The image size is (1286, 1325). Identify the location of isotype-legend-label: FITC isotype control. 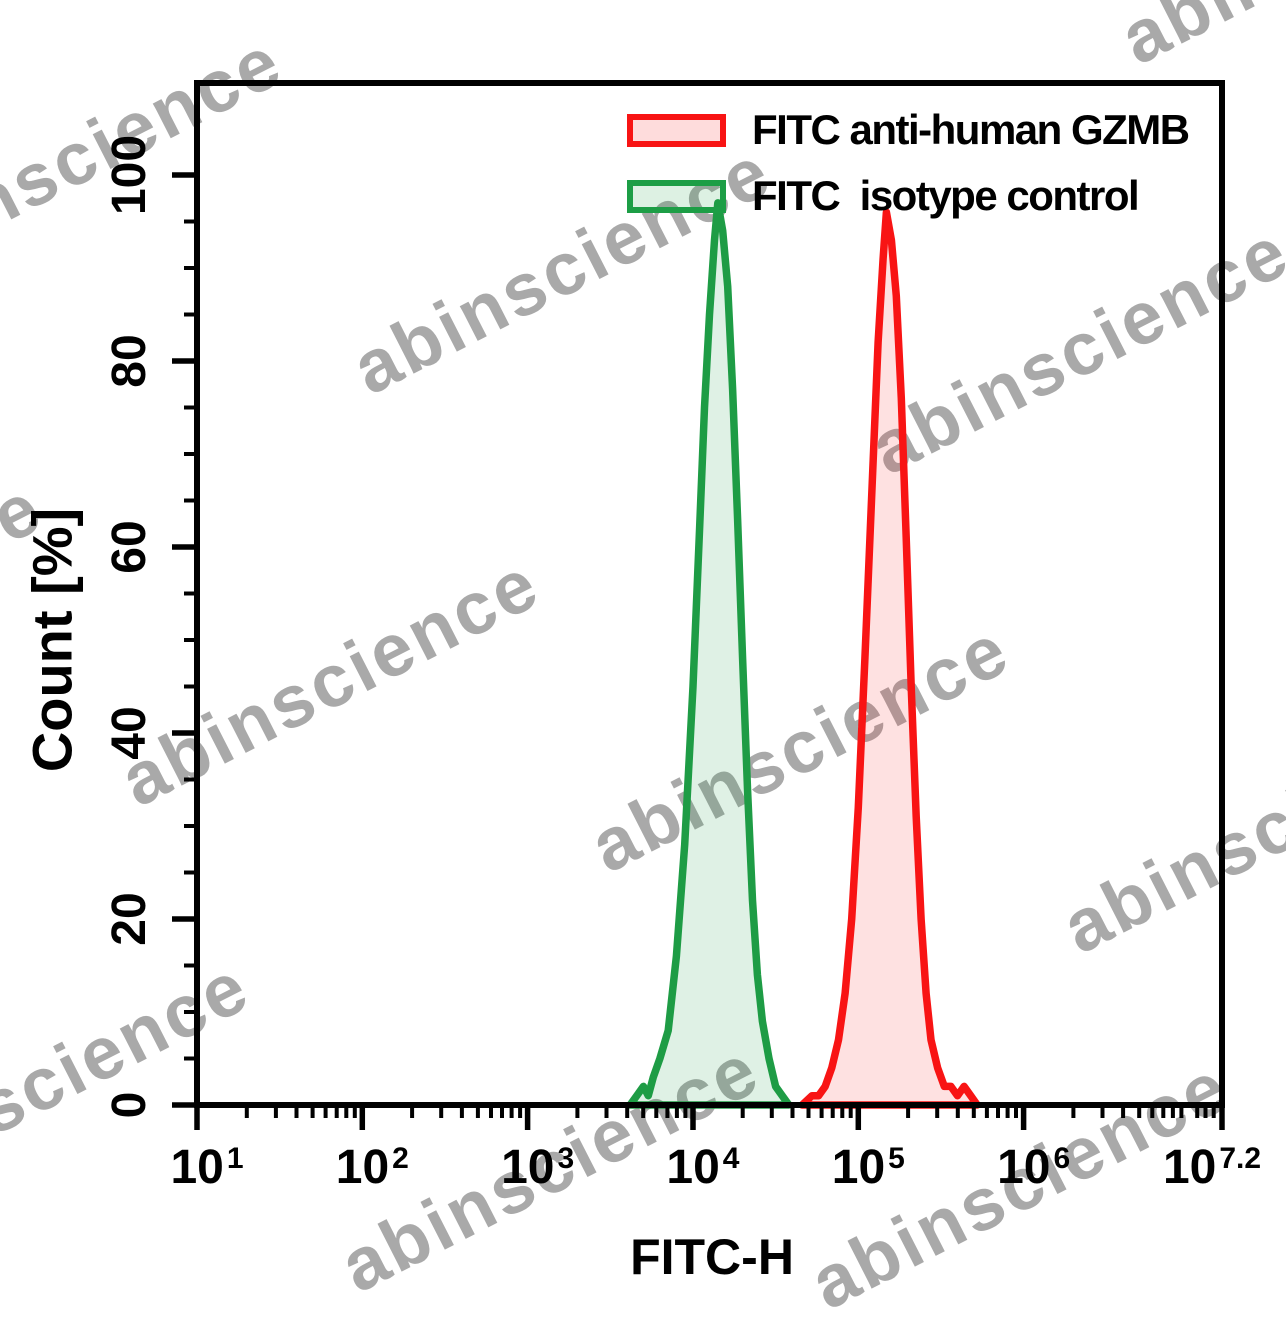
(946, 195).